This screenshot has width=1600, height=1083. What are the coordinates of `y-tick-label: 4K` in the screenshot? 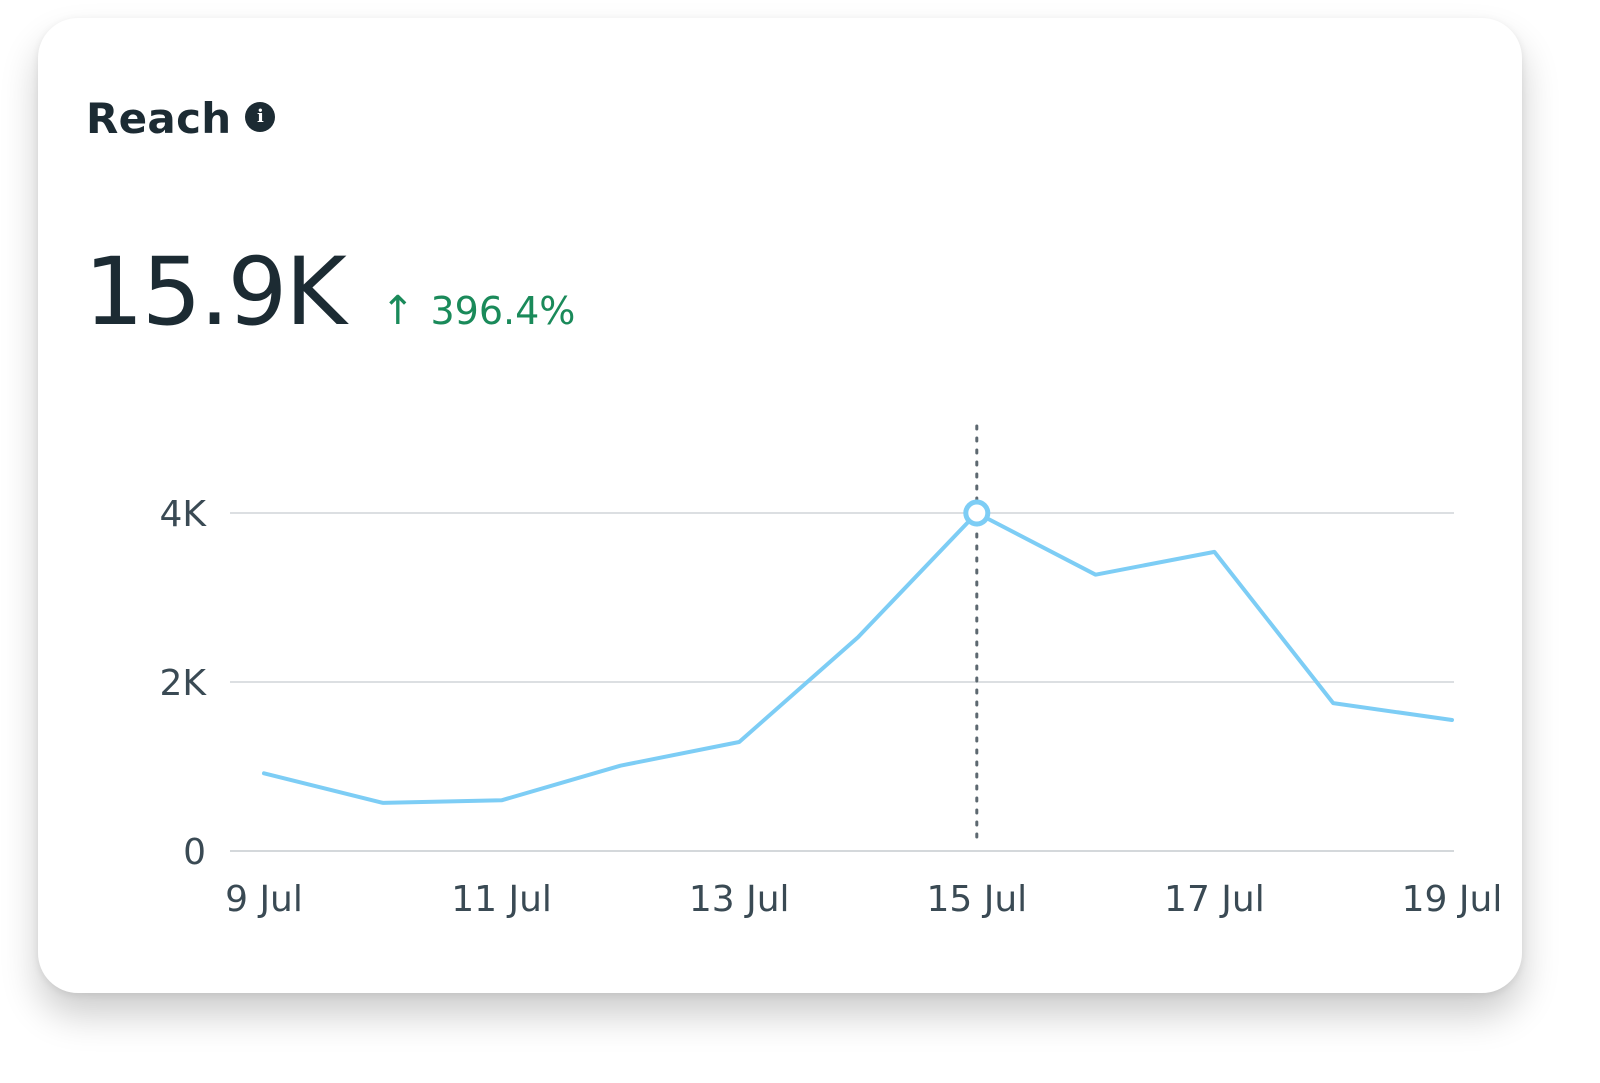 It's located at (183, 514).